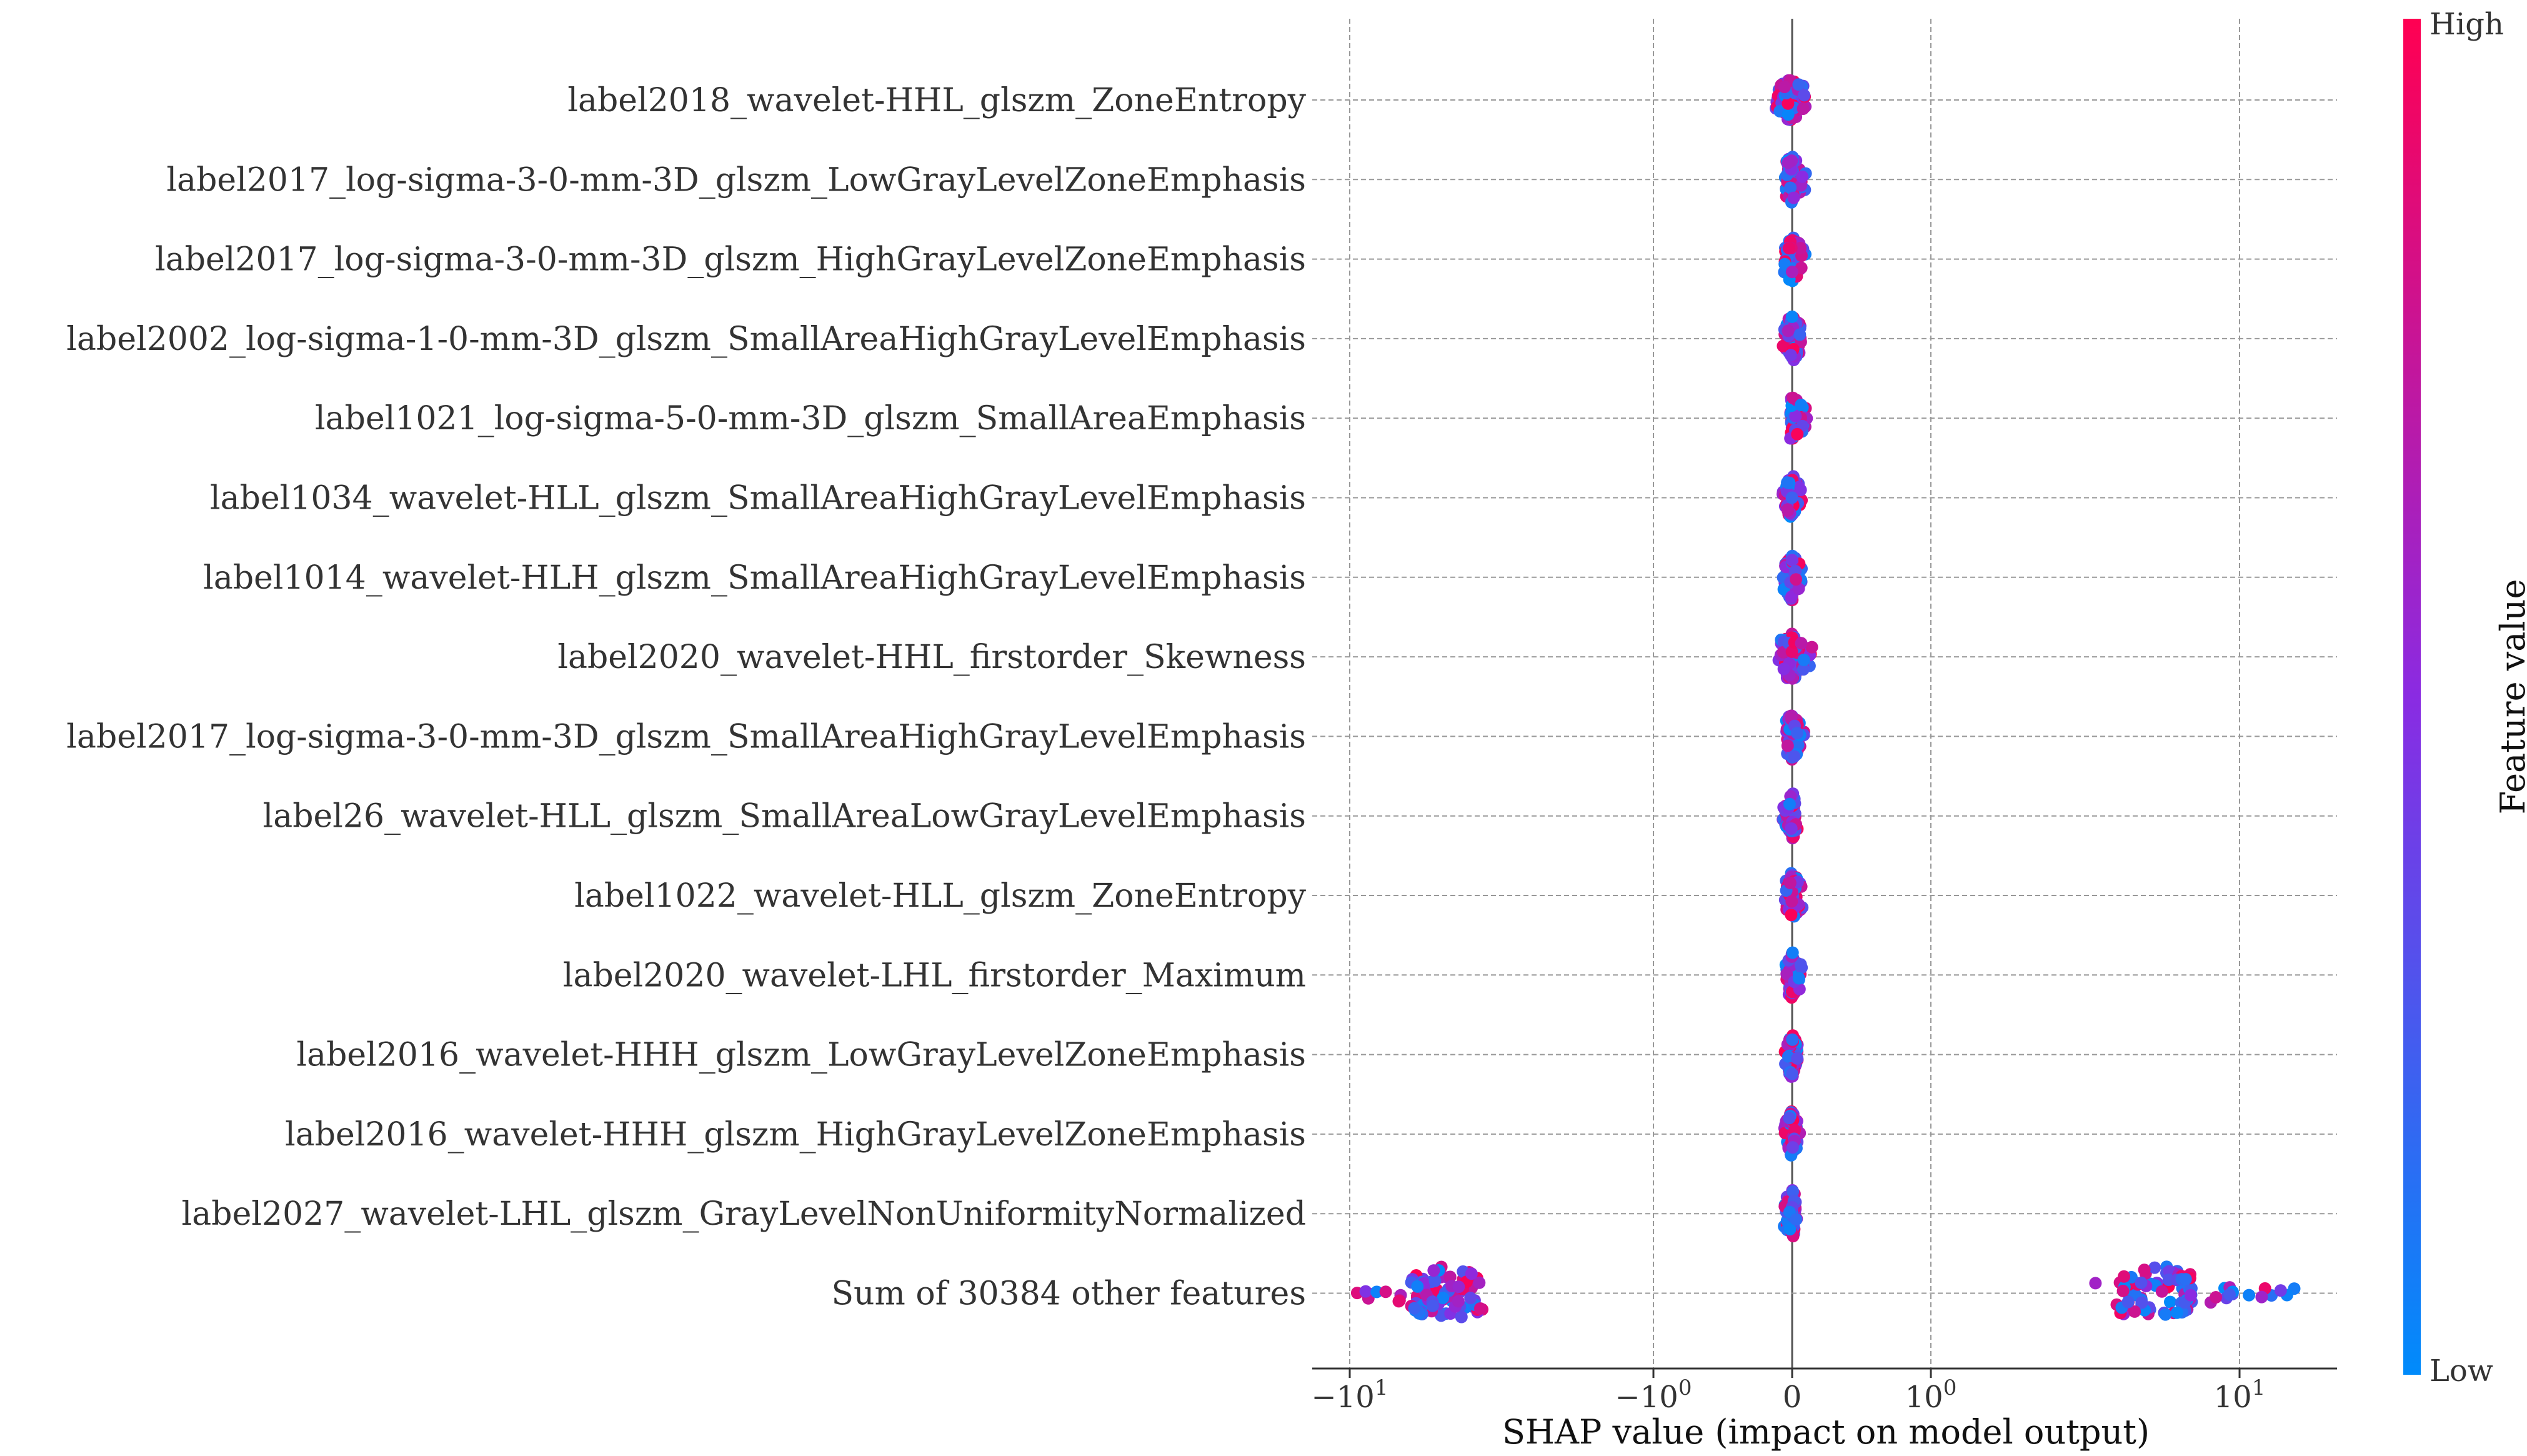 Image resolution: width=2527 pixels, height=1456 pixels. I want to click on colorbar-gradient, so click(2412, 697).